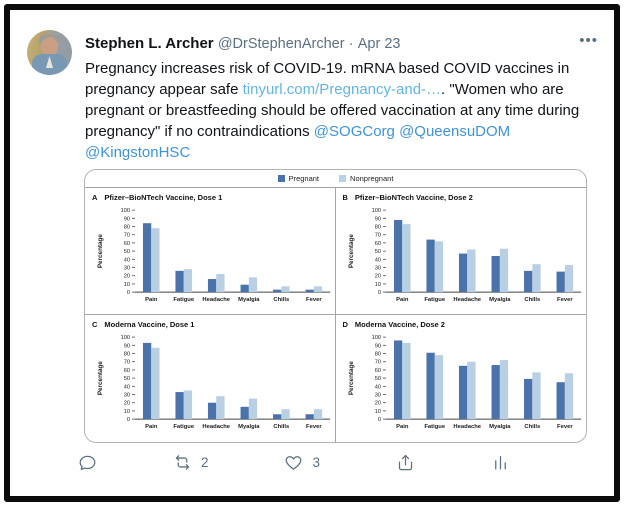 Image resolution: width=624 pixels, height=506 pixels. What do you see at coordinates (95, 324) in the screenshot?
I see `panel-letter: C` at bounding box center [95, 324].